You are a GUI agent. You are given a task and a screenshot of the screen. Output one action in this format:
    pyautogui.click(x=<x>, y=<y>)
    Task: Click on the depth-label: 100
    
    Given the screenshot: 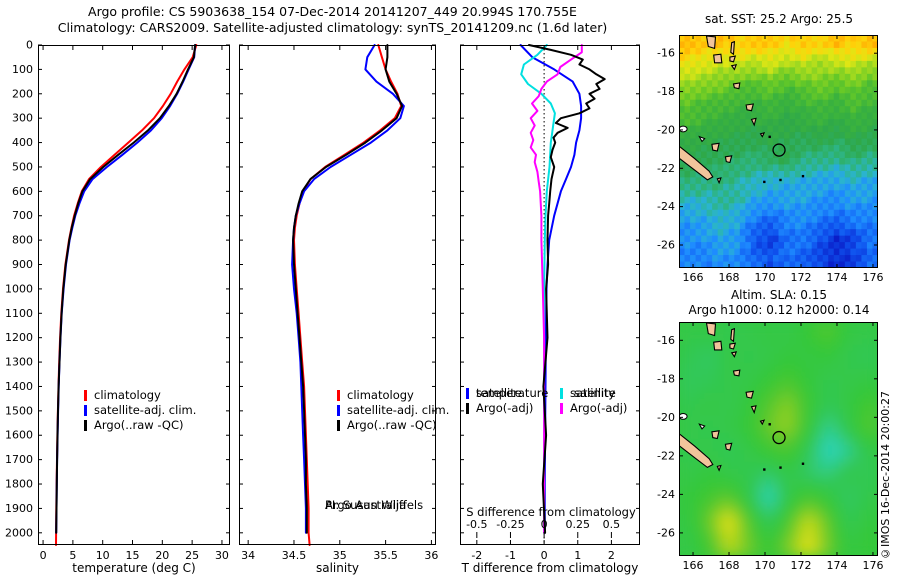 What is the action you would take?
    pyautogui.click(x=22, y=69)
    